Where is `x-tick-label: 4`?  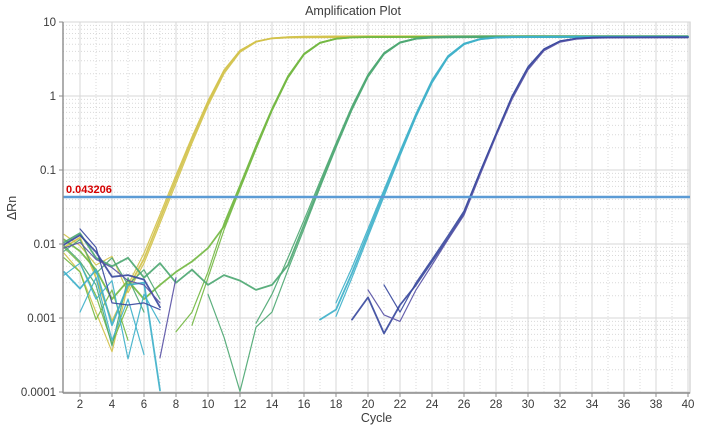 x-tick-label: 4 is located at coordinates (112, 405).